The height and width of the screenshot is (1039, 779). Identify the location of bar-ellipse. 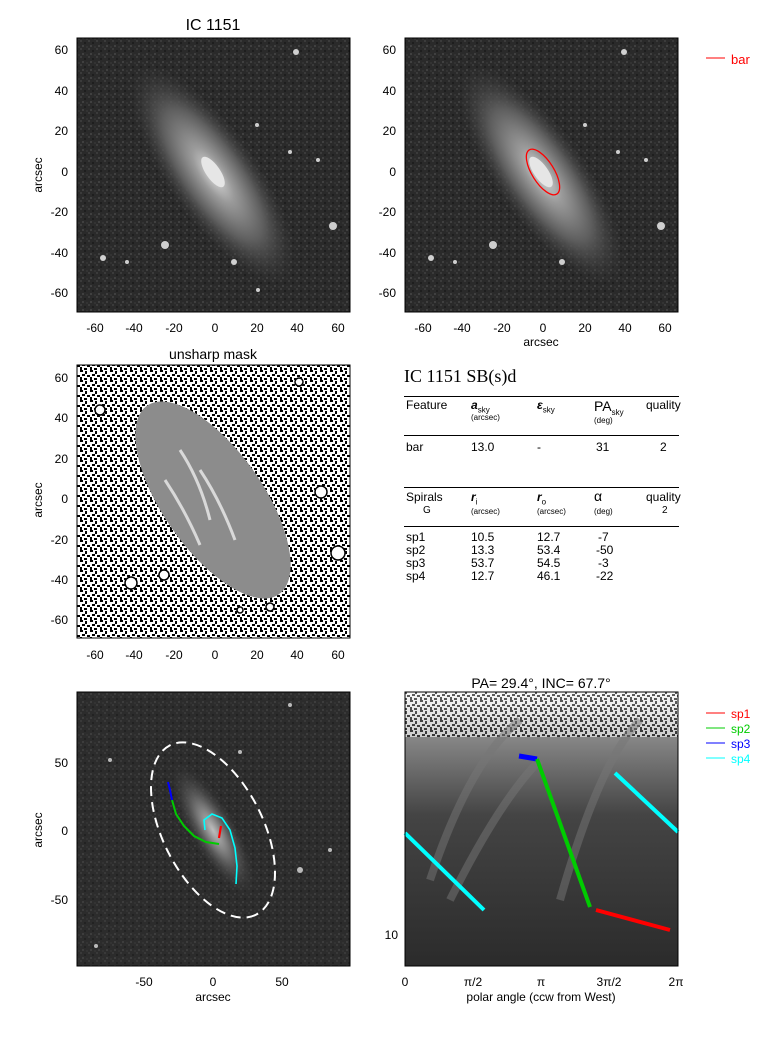
(543, 172).